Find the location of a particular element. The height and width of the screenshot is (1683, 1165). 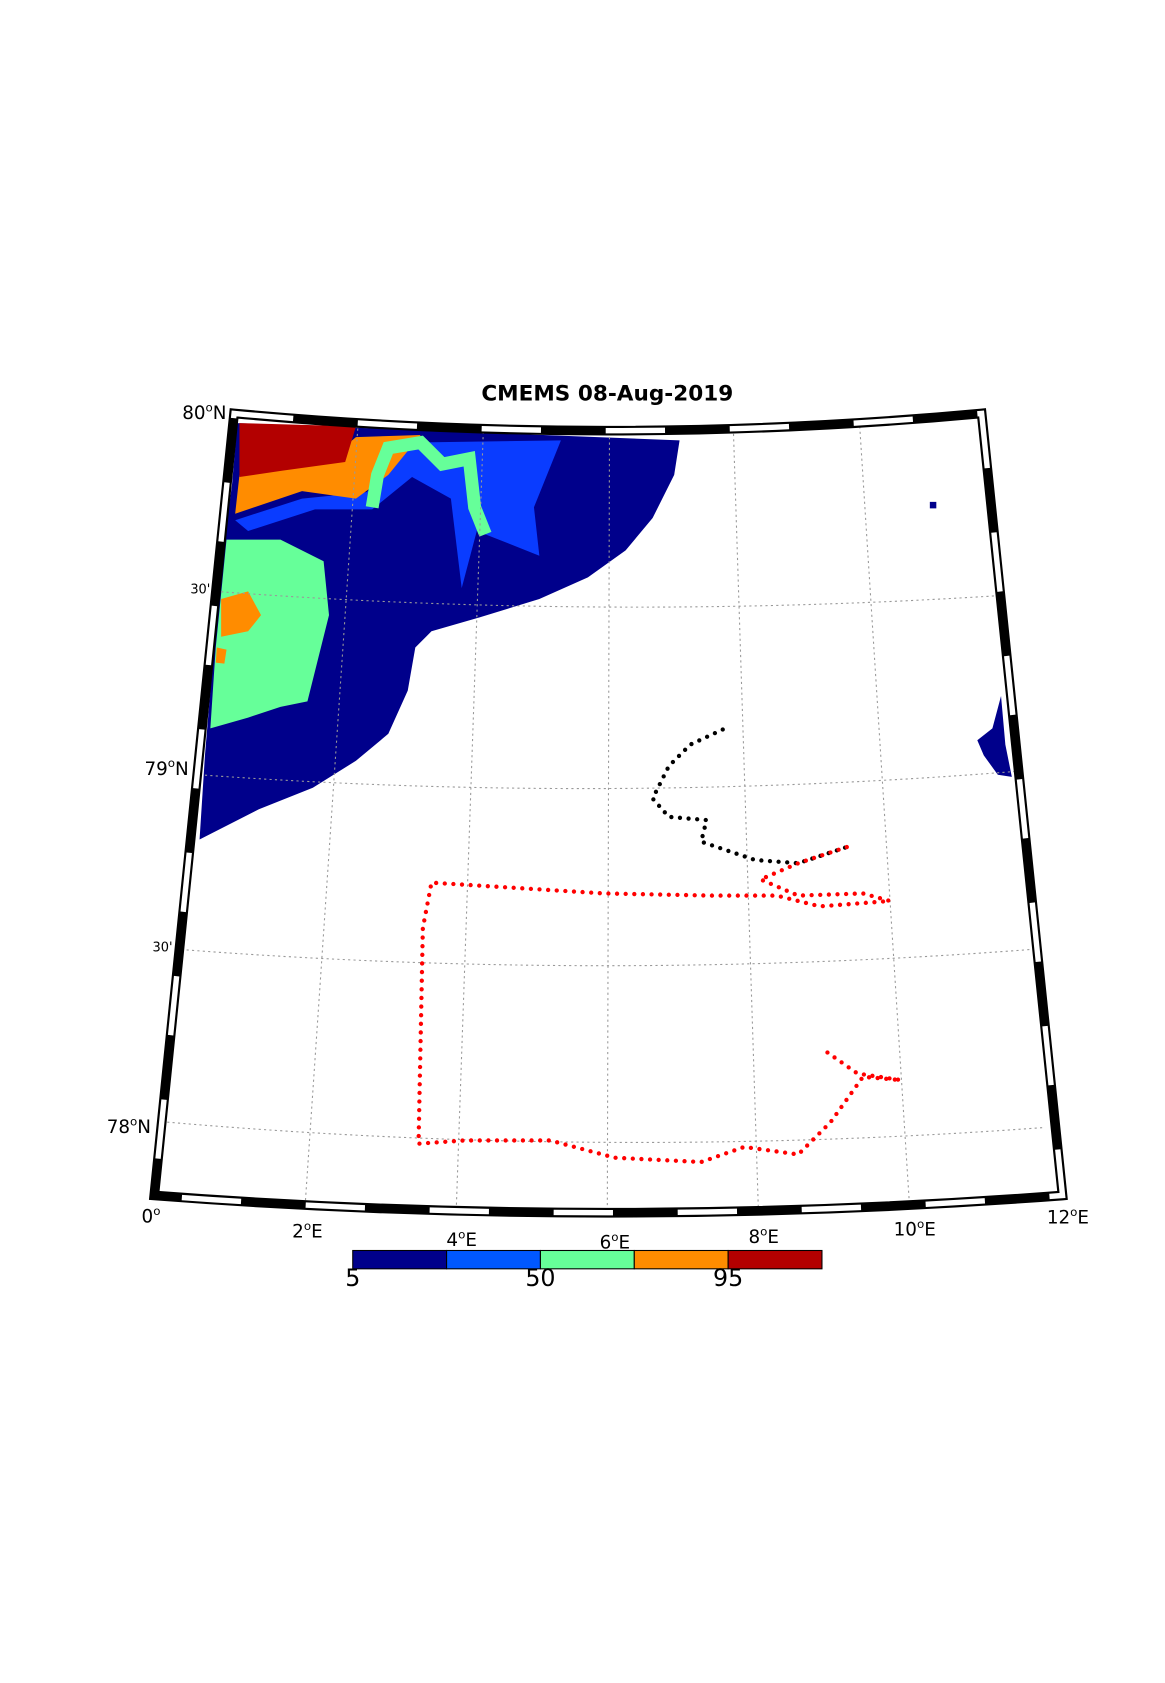

ice-orange-top is located at coordinates (328, 474).